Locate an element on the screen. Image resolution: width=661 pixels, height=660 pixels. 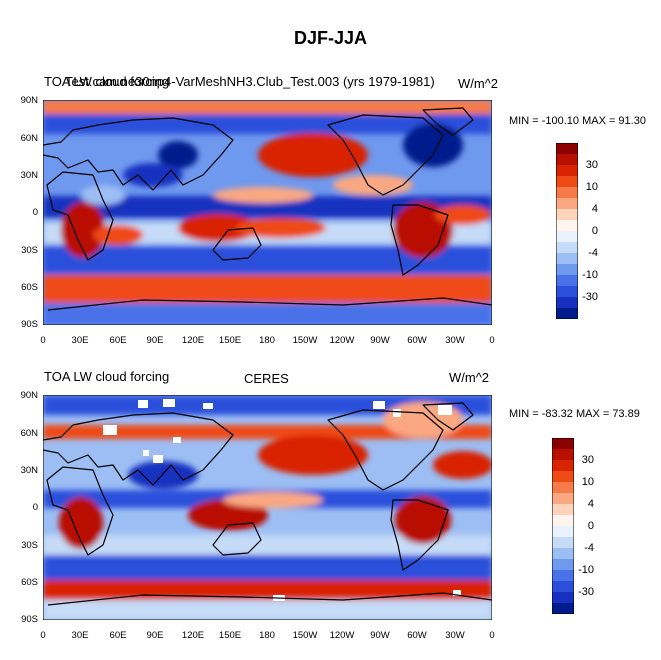
p1-lon-label: 120W is located at coordinates (342, 340).